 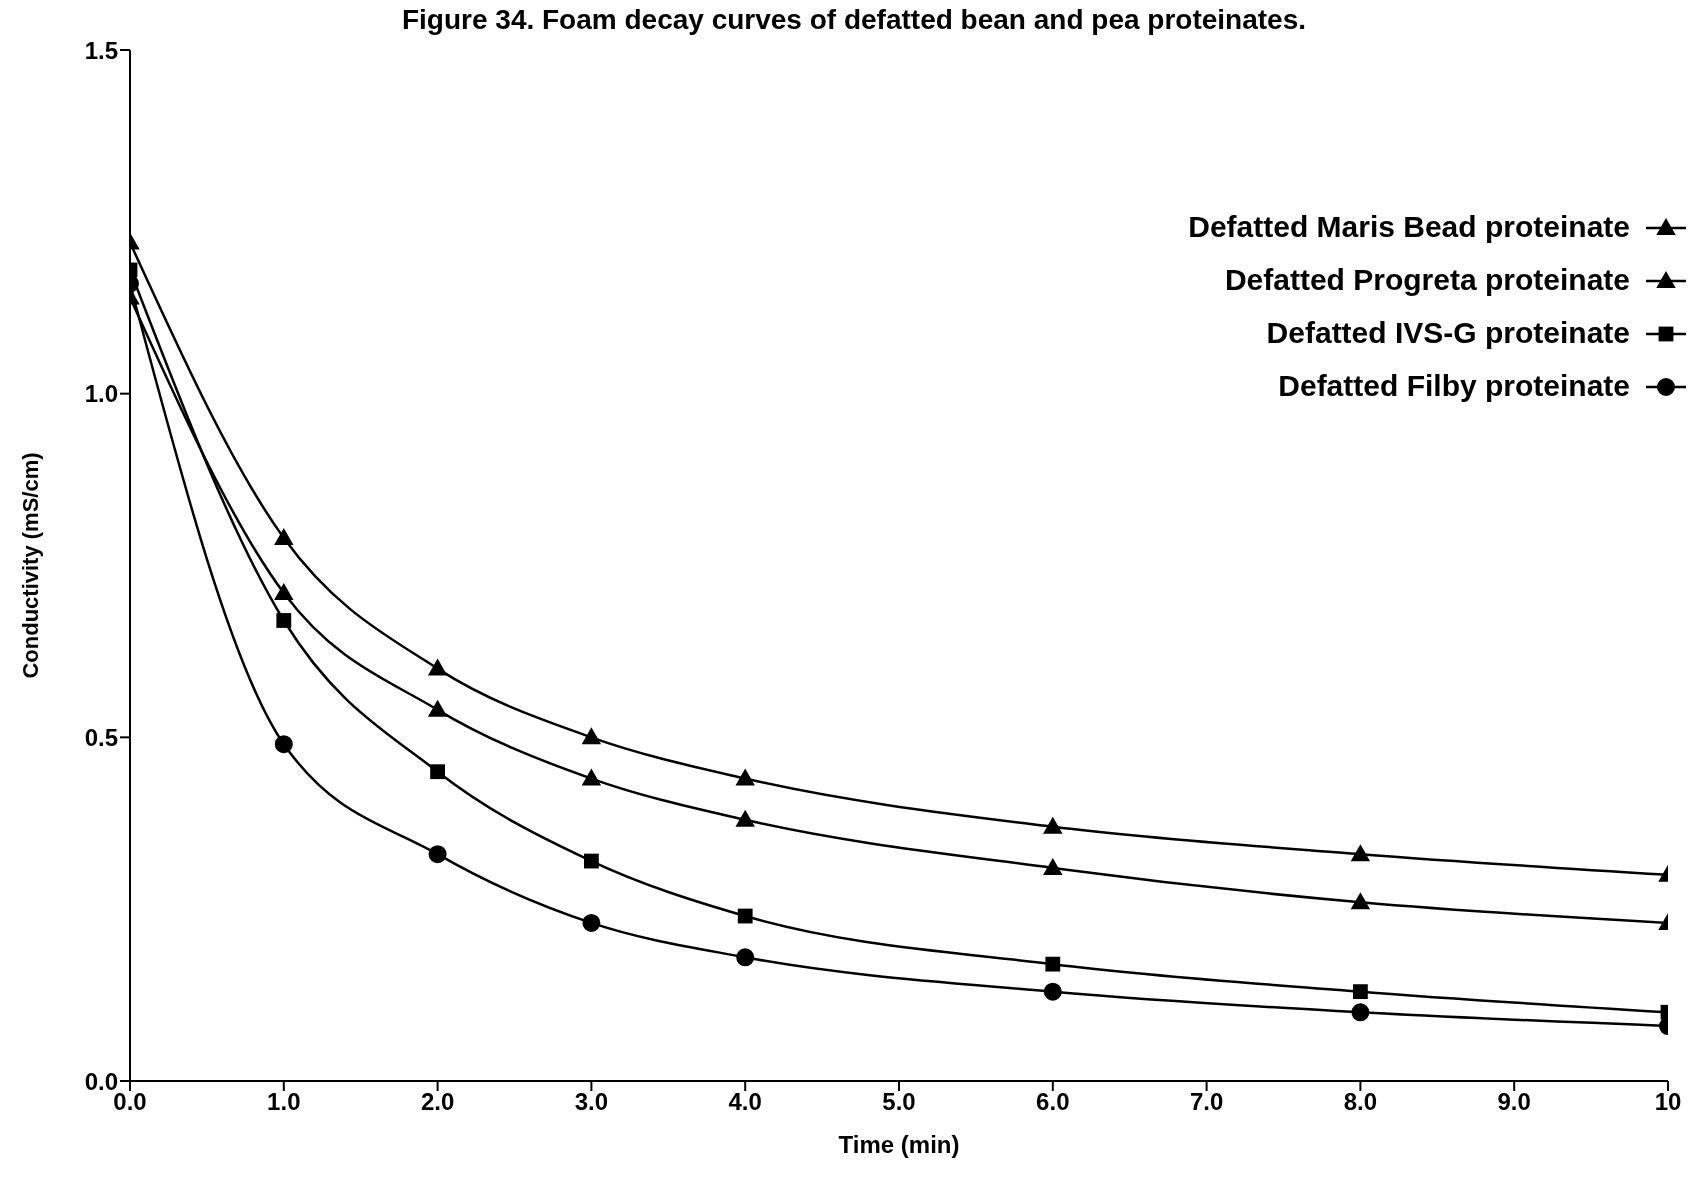 I want to click on x-tick-label: 10, so click(x=1668, y=1102).